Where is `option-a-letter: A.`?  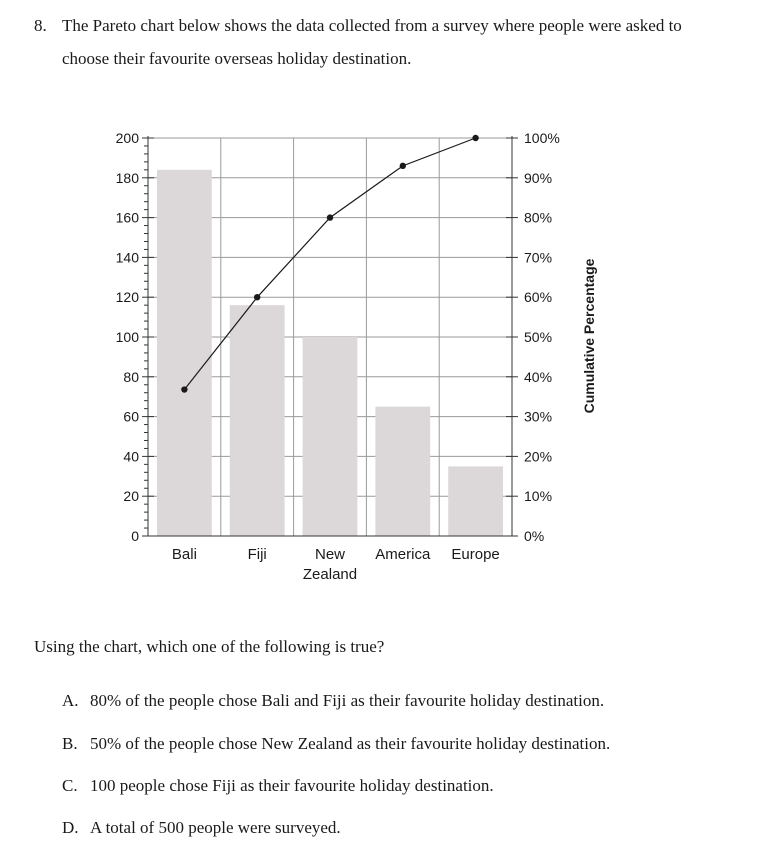 option-a-letter: A. is located at coordinates (70, 700).